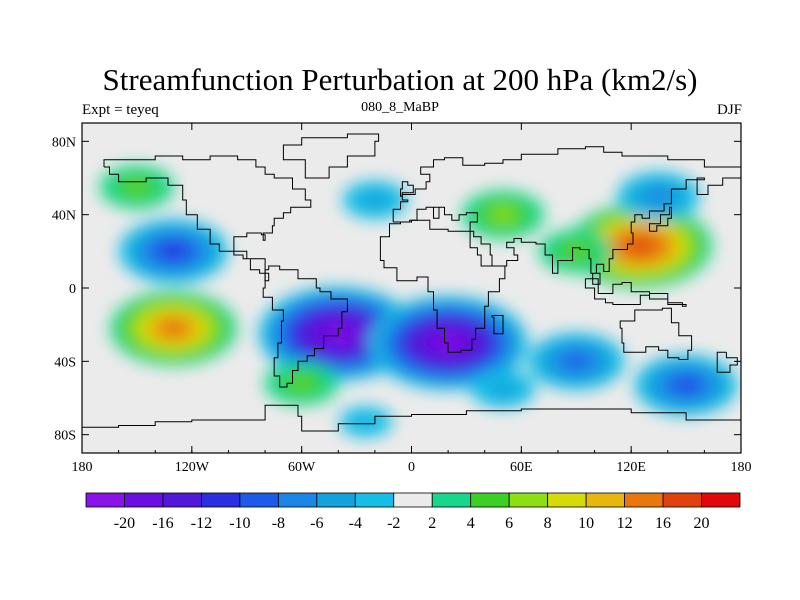 The image size is (800, 600). Describe the element at coordinates (631, 467) in the screenshot. I see `x-tick-label: 120E` at that location.